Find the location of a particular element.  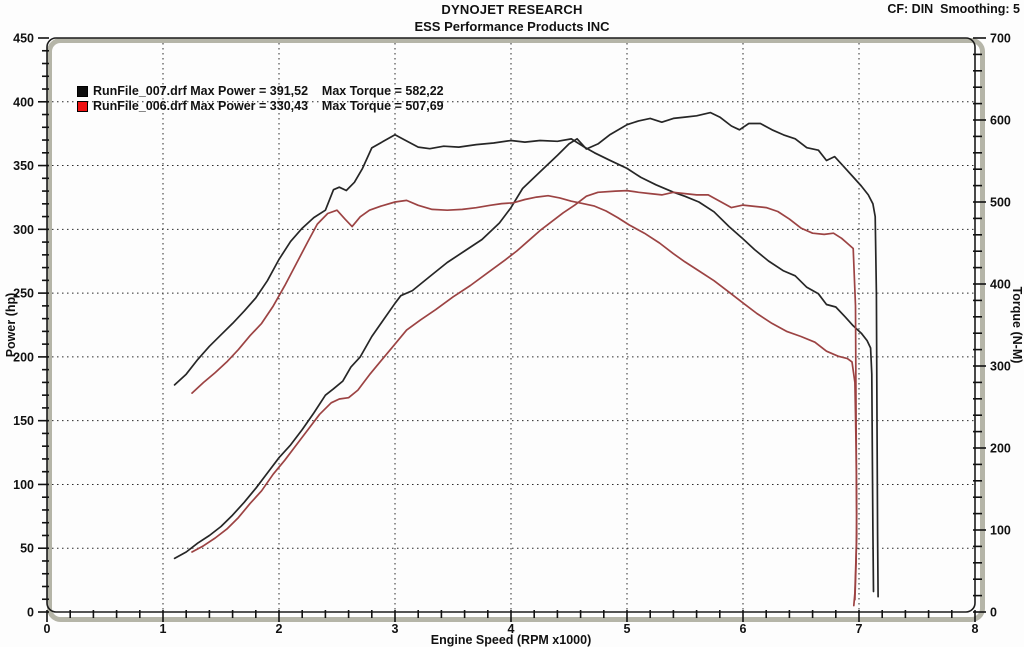

y-axis-title-torque: Torque (N-M) is located at coordinates (1017, 325).